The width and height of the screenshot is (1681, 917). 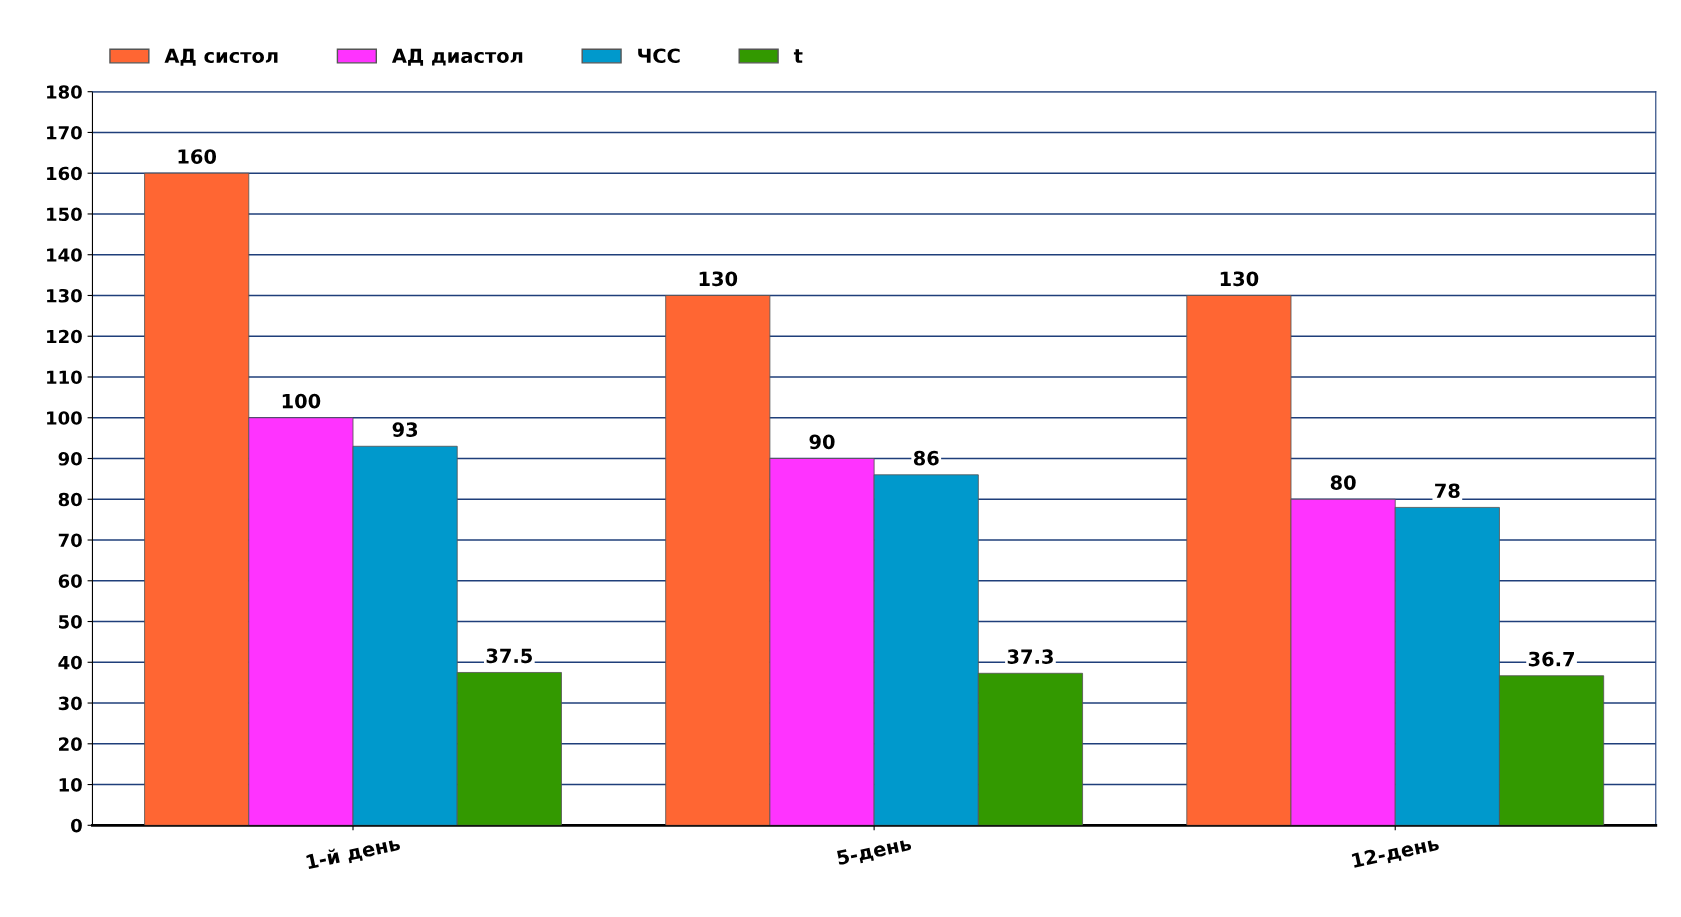 I want to click on x-tick-label: 1-й день, so click(x=353, y=853).